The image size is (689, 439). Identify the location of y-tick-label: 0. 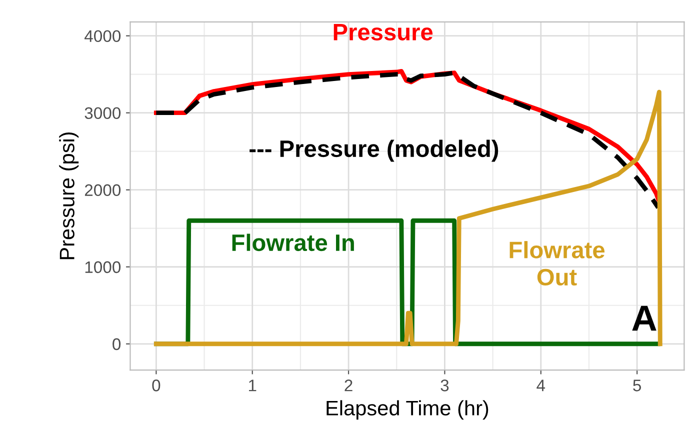
(116, 344).